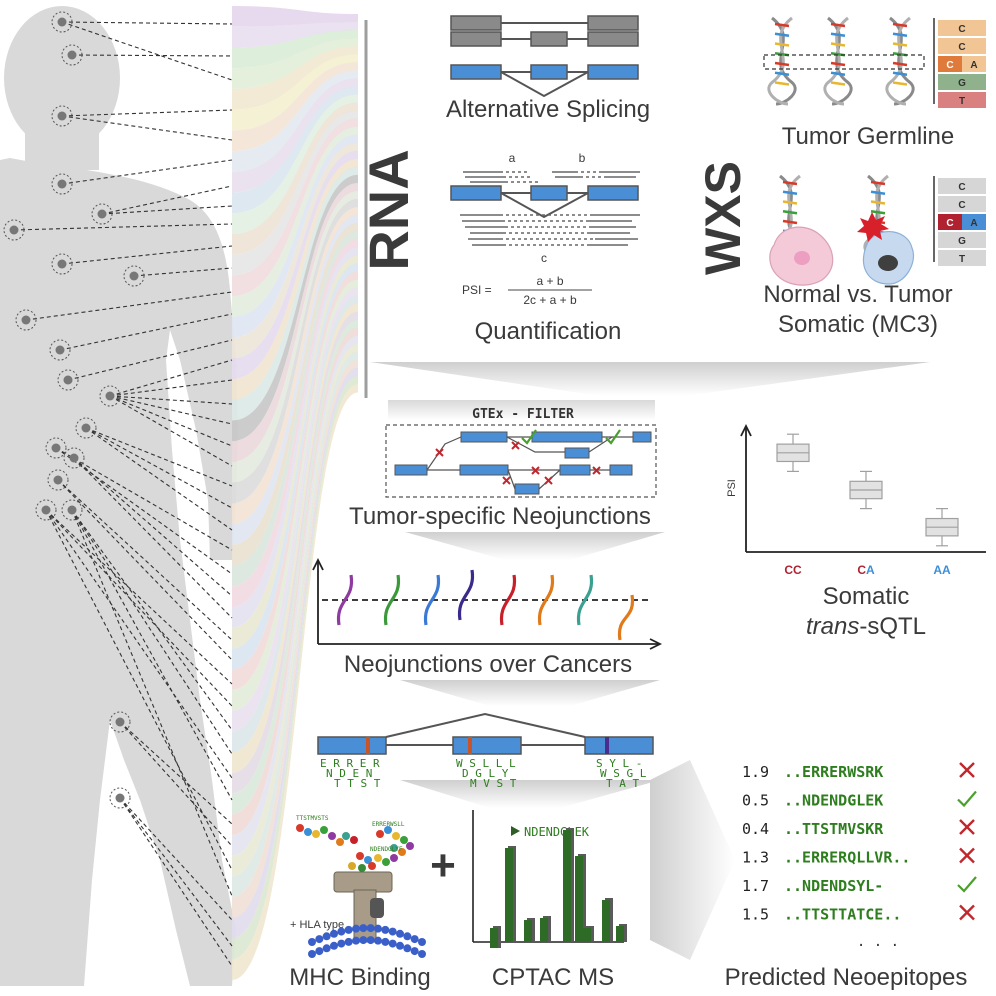 Image resolution: width=996 pixels, height=996 pixels. Describe the element at coordinates (888, 257) in the screenshot. I see `tumor-cell` at that location.